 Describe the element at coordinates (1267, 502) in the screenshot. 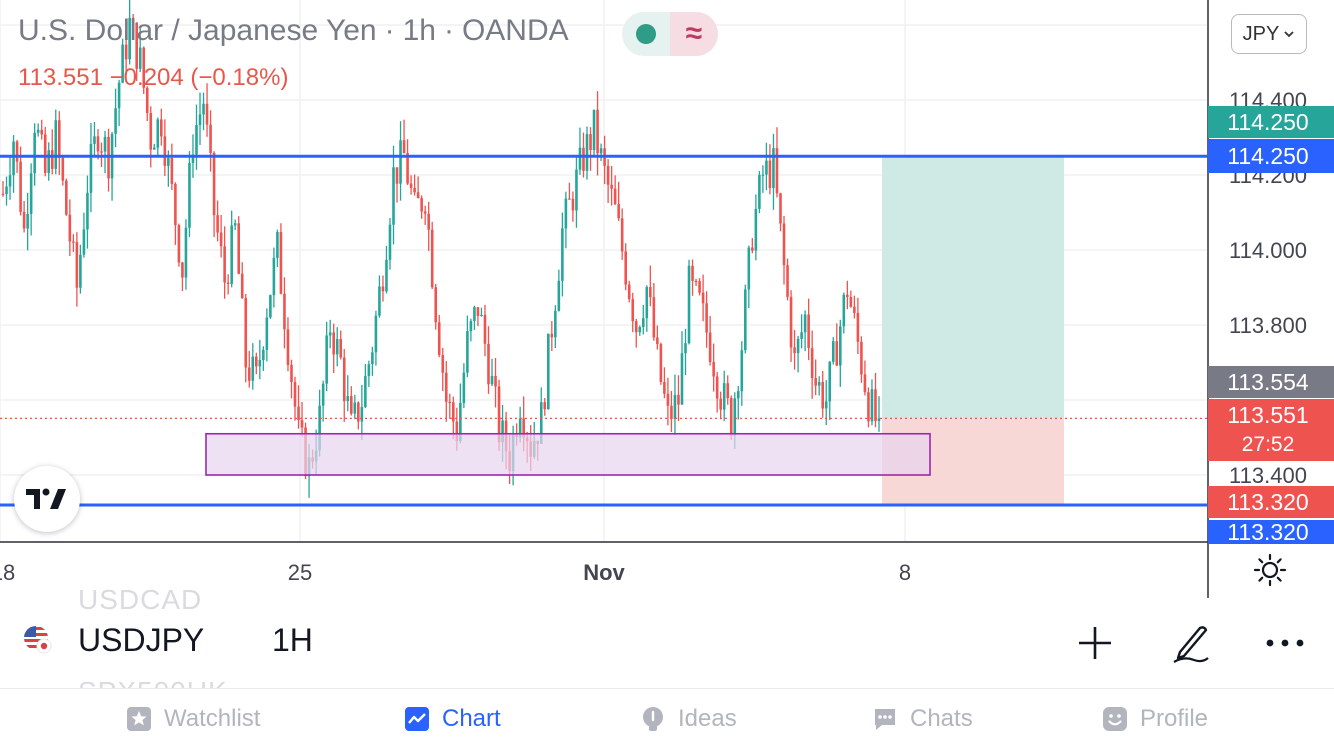

I see `stop-price-label: 113.320` at that location.